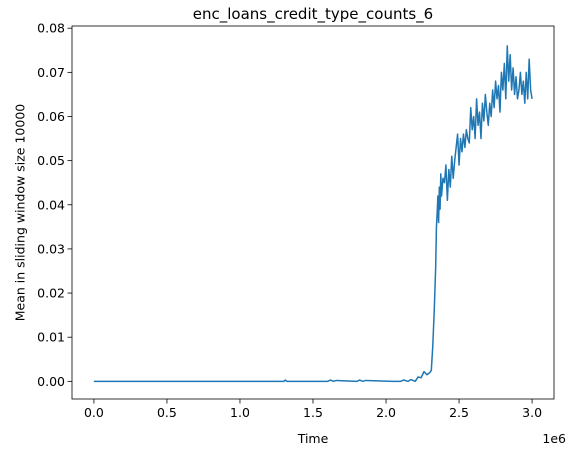  Describe the element at coordinates (51, 116) in the screenshot. I see `y-tick-label: 0.06` at that location.